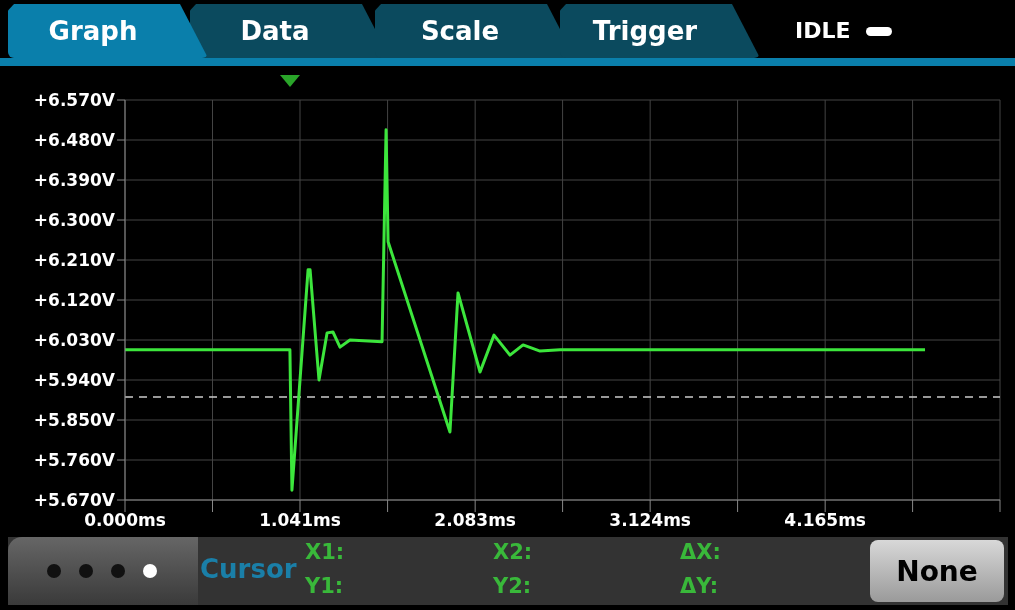 Image resolution: width=1015 pixels, height=610 pixels. I want to click on x-tick-label: 3.124ms, so click(650, 520).